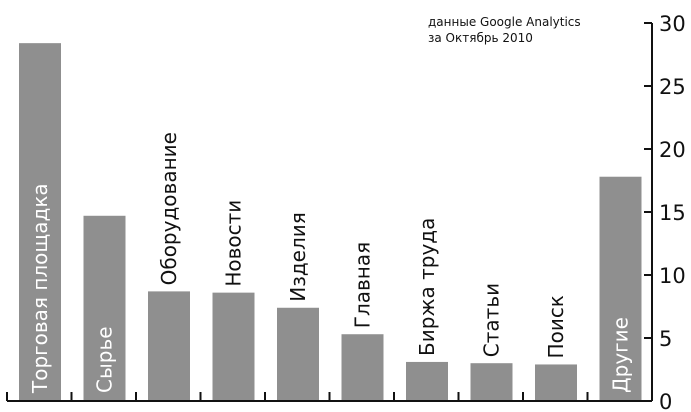  I want to click on category-label-1: Торговая площадка, so click(40, 288).